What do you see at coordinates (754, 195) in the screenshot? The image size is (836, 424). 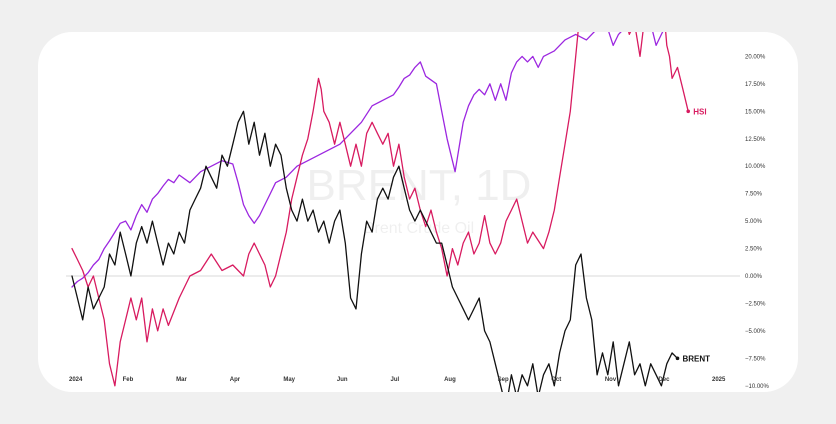 I see `y-tick-label: 7.50%` at bounding box center [754, 195].